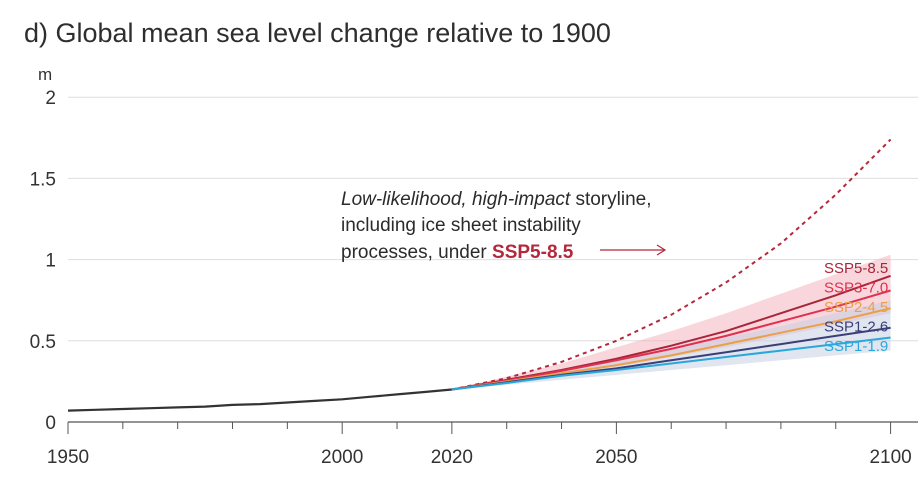 This screenshot has height=492, width=924. I want to click on x-axis: 1950 2000 2020 2050 2100, so click(482, 444).